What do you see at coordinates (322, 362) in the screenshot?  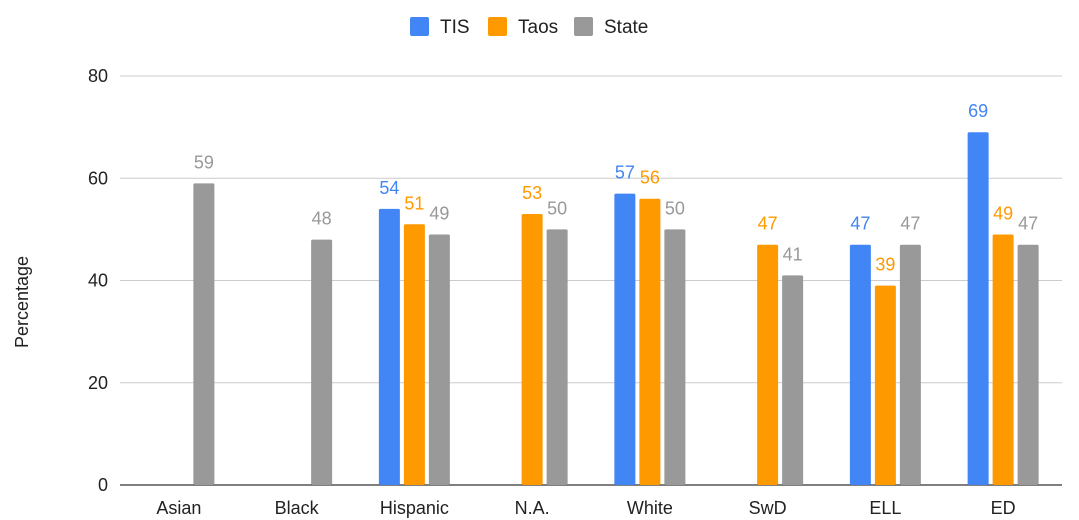 I see `bar-state-black` at bounding box center [322, 362].